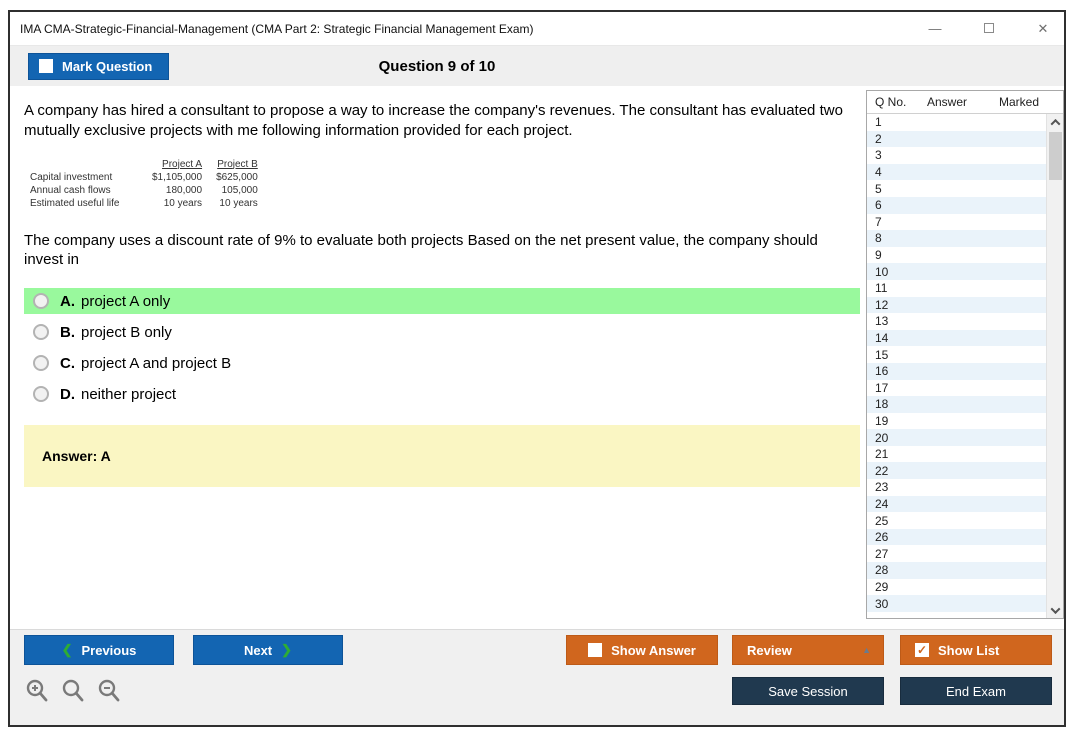 The width and height of the screenshot is (1075, 735). I want to click on table-header-project-b: Project B, so click(237, 164).